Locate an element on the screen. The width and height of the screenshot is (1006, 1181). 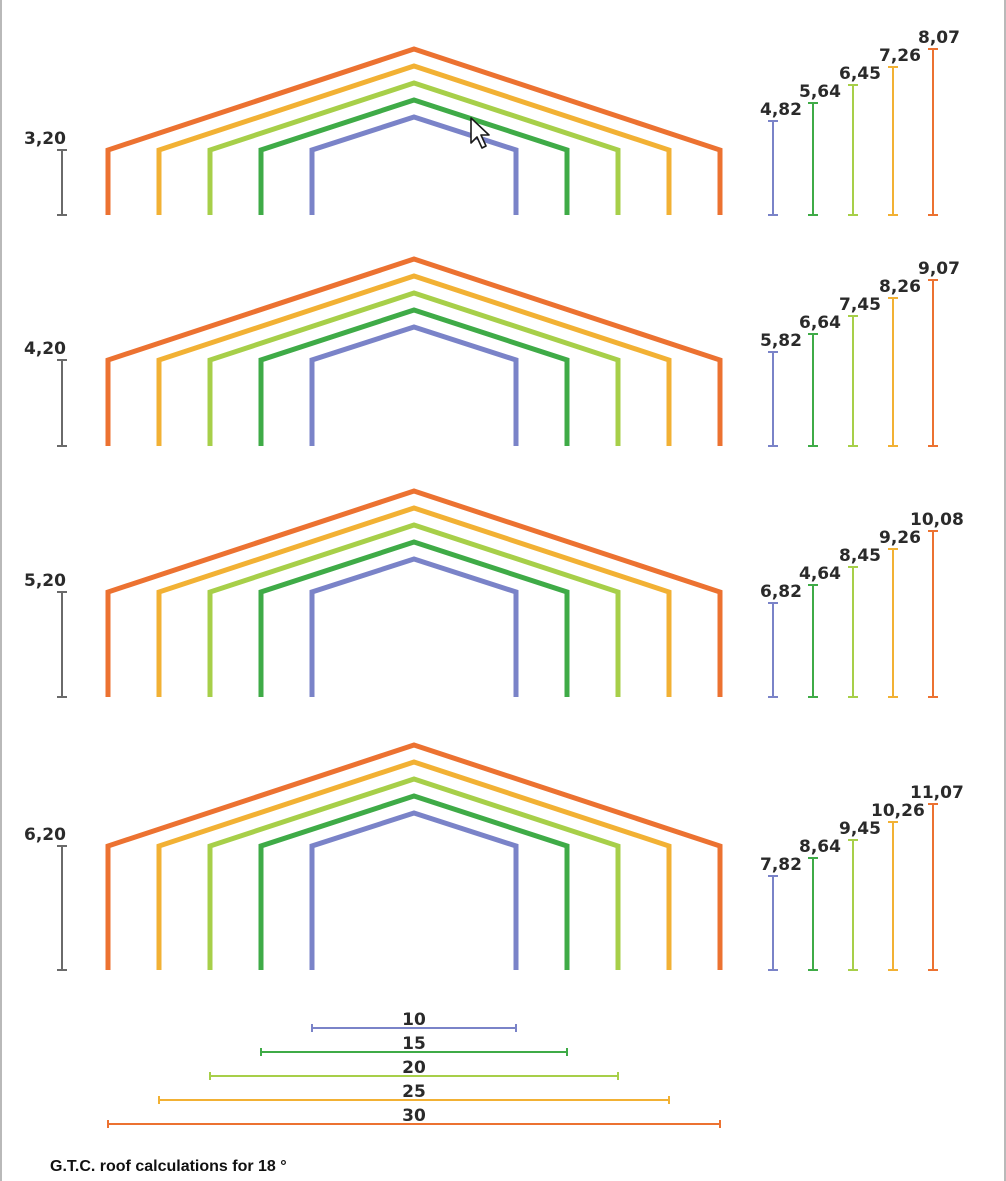
ridge-height-label-span-25: 9,26 is located at coordinates (900, 538).